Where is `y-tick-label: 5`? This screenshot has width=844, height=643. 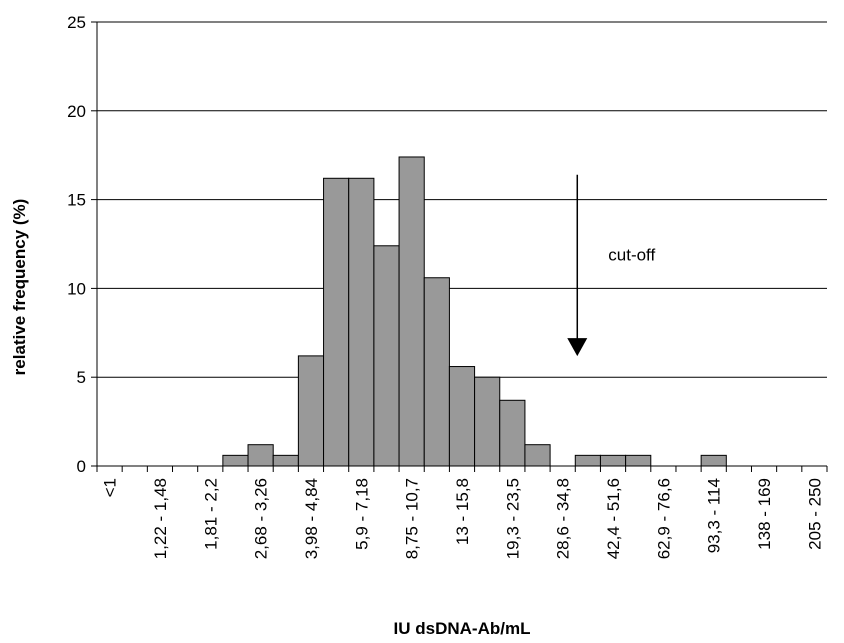
y-tick-label: 5 is located at coordinates (81, 377).